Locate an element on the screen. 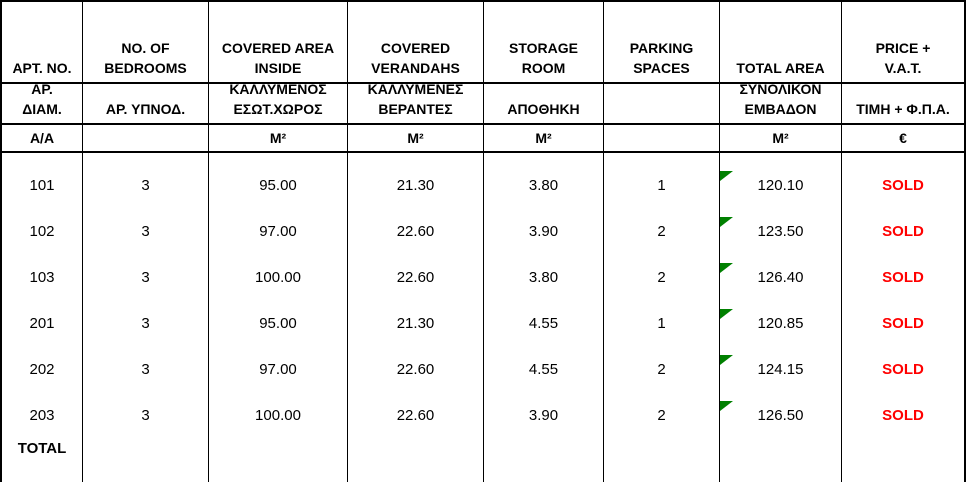 This screenshot has width=966, height=482. header-verandahs: COVERED VERANDAHS is located at coordinates (416, 42).